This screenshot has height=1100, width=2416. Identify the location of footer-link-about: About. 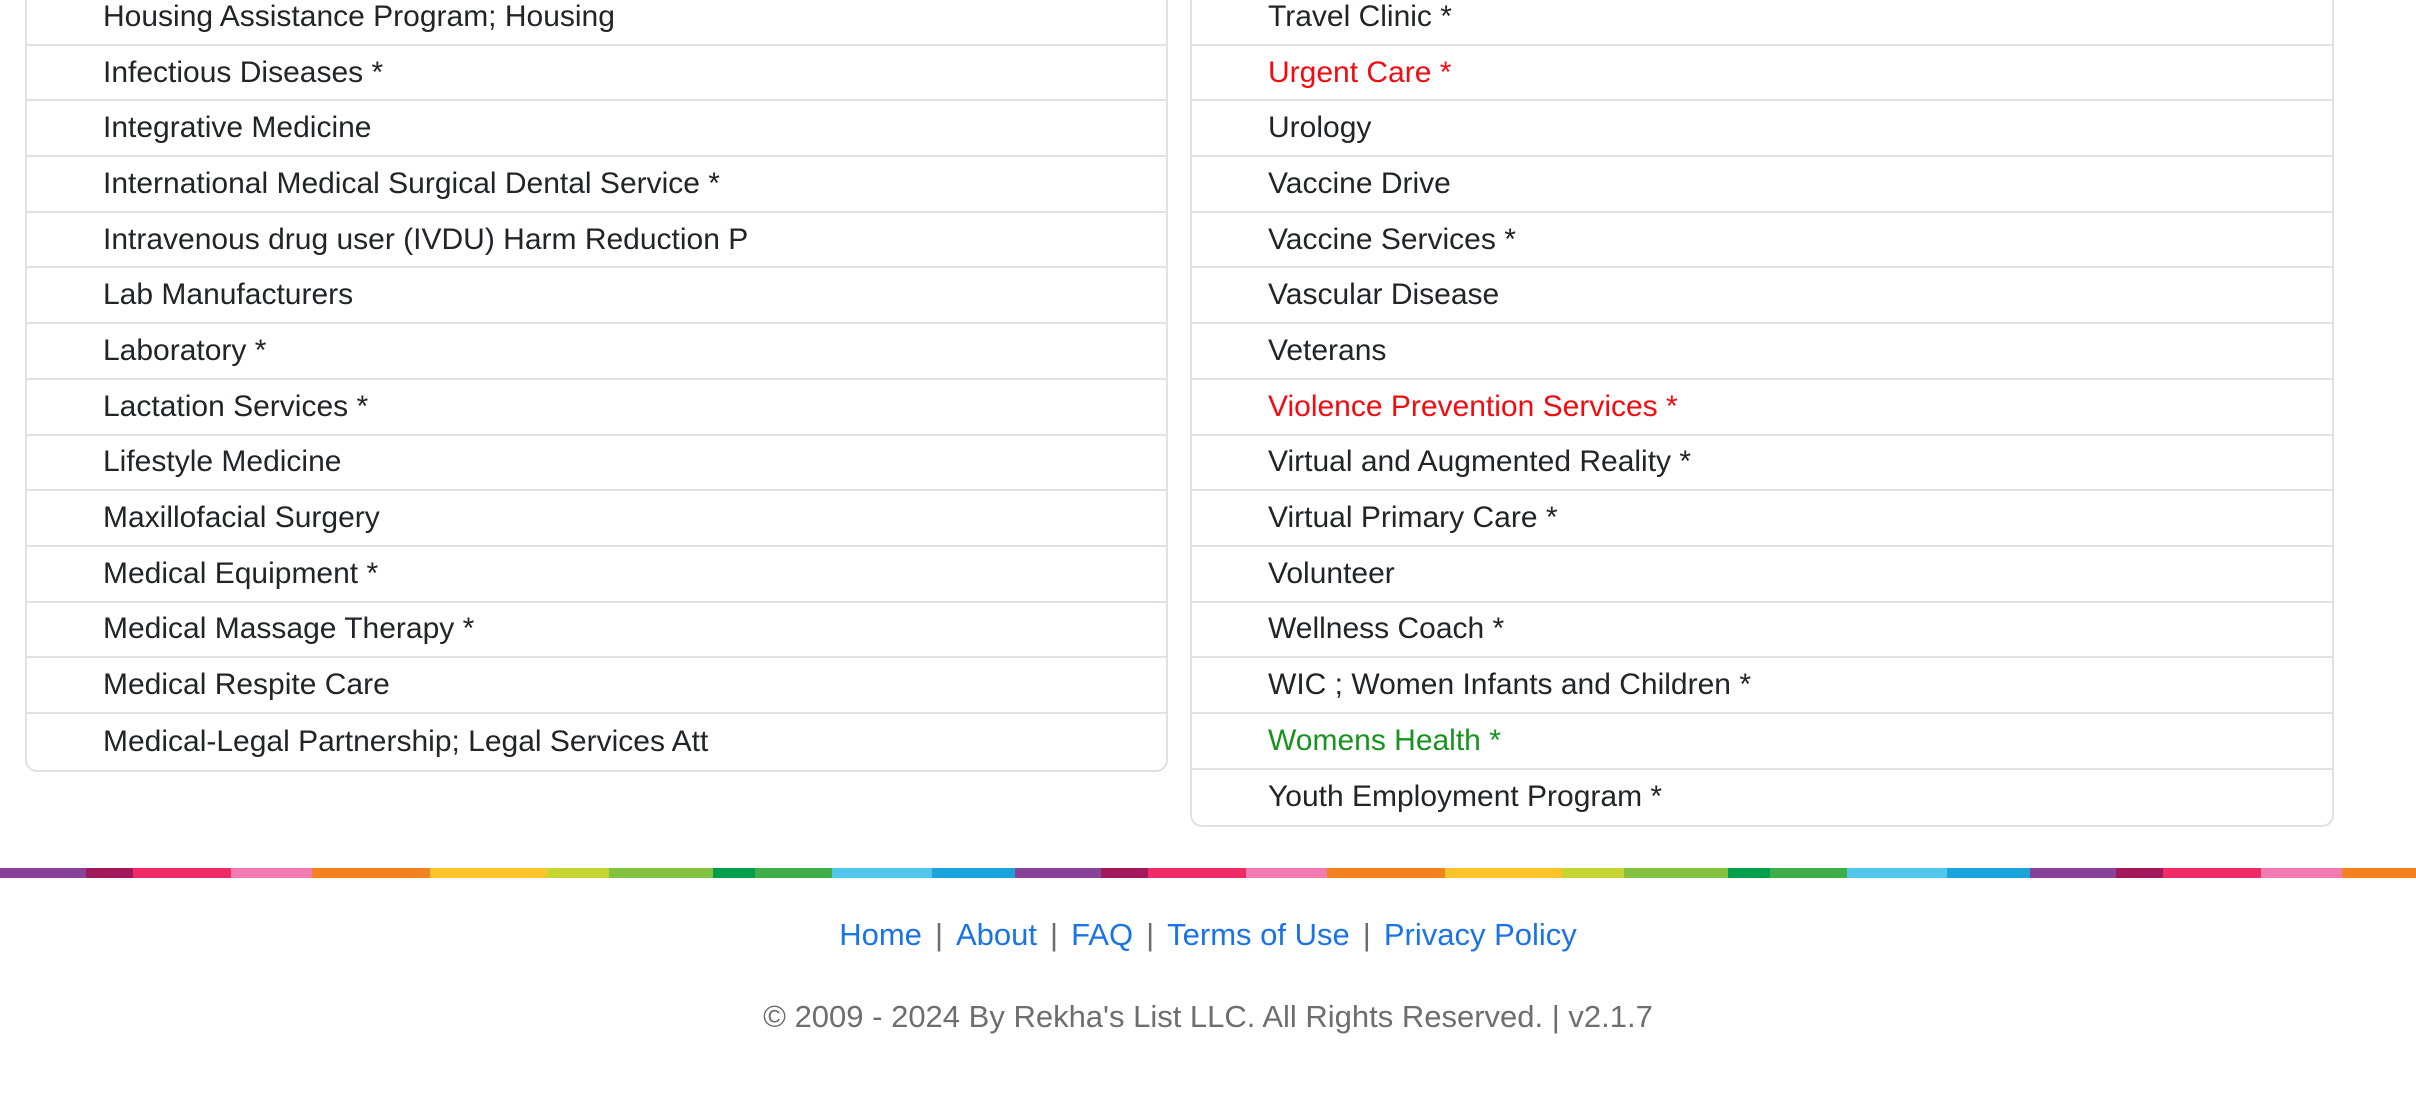
(997, 934).